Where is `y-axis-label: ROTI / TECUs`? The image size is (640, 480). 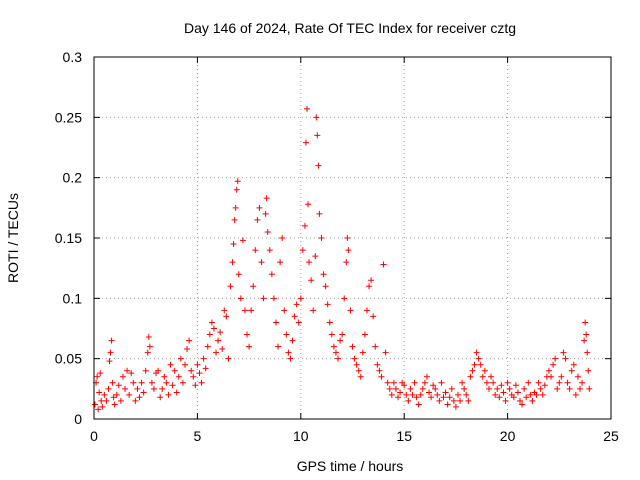 y-axis-label: ROTI / TECUs is located at coordinates (13, 238).